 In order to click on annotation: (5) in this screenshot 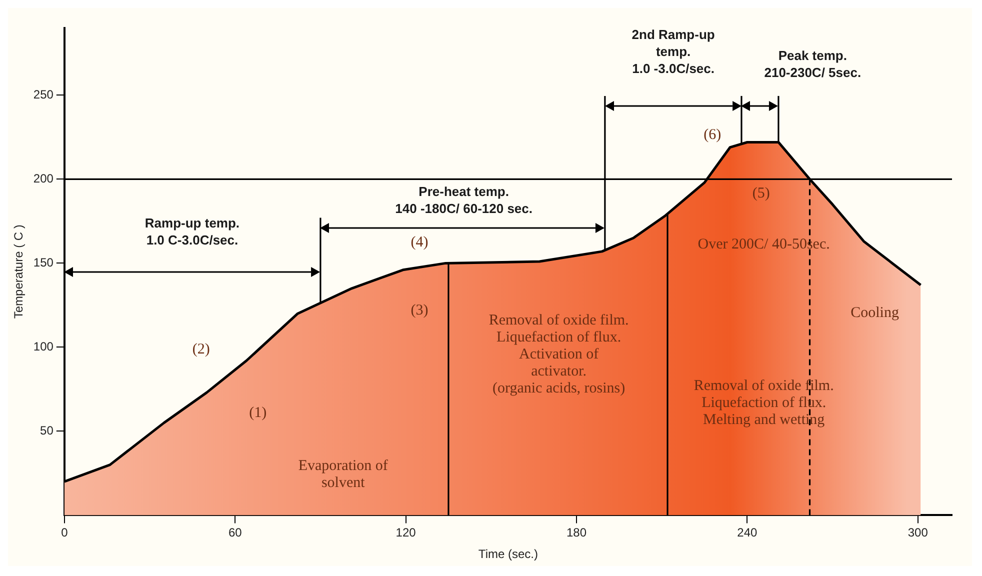, I will do `click(761, 194)`.